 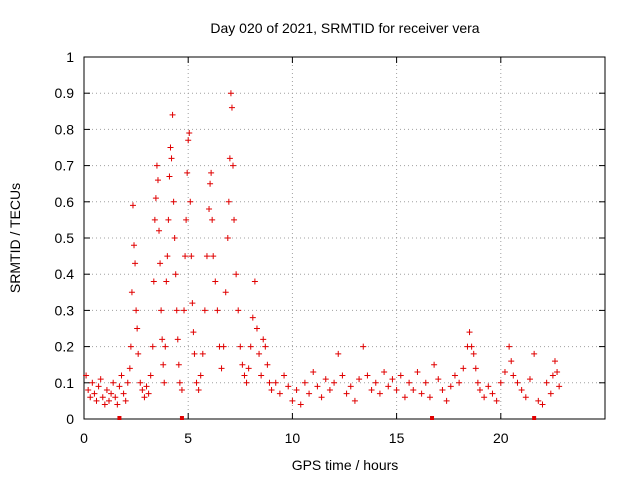 What do you see at coordinates (188, 438) in the screenshot?
I see `x-tick-label: 5` at bounding box center [188, 438].